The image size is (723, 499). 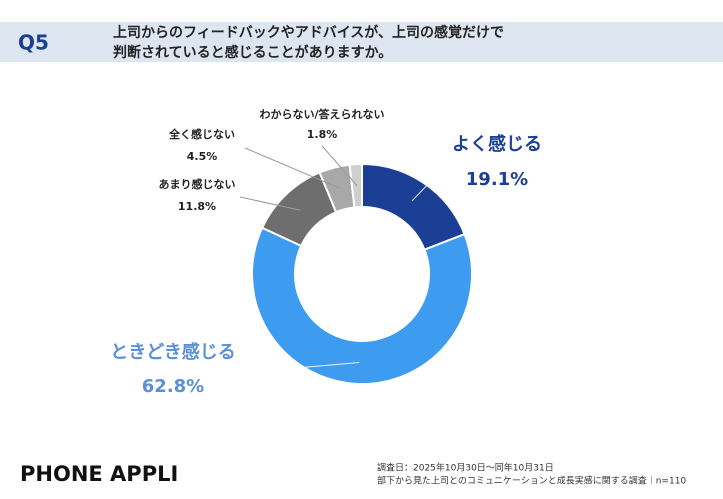 I want to click on header-band, so click(x=361, y=42).